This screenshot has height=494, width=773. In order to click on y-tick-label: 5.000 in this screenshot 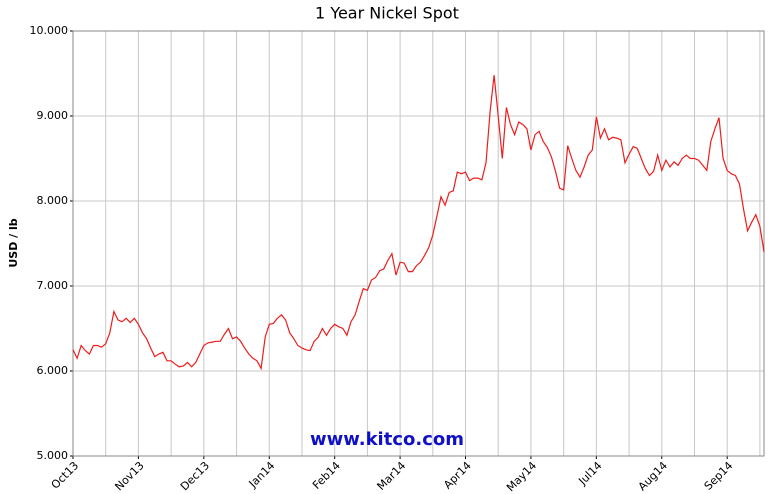, I will do `click(53, 455)`.